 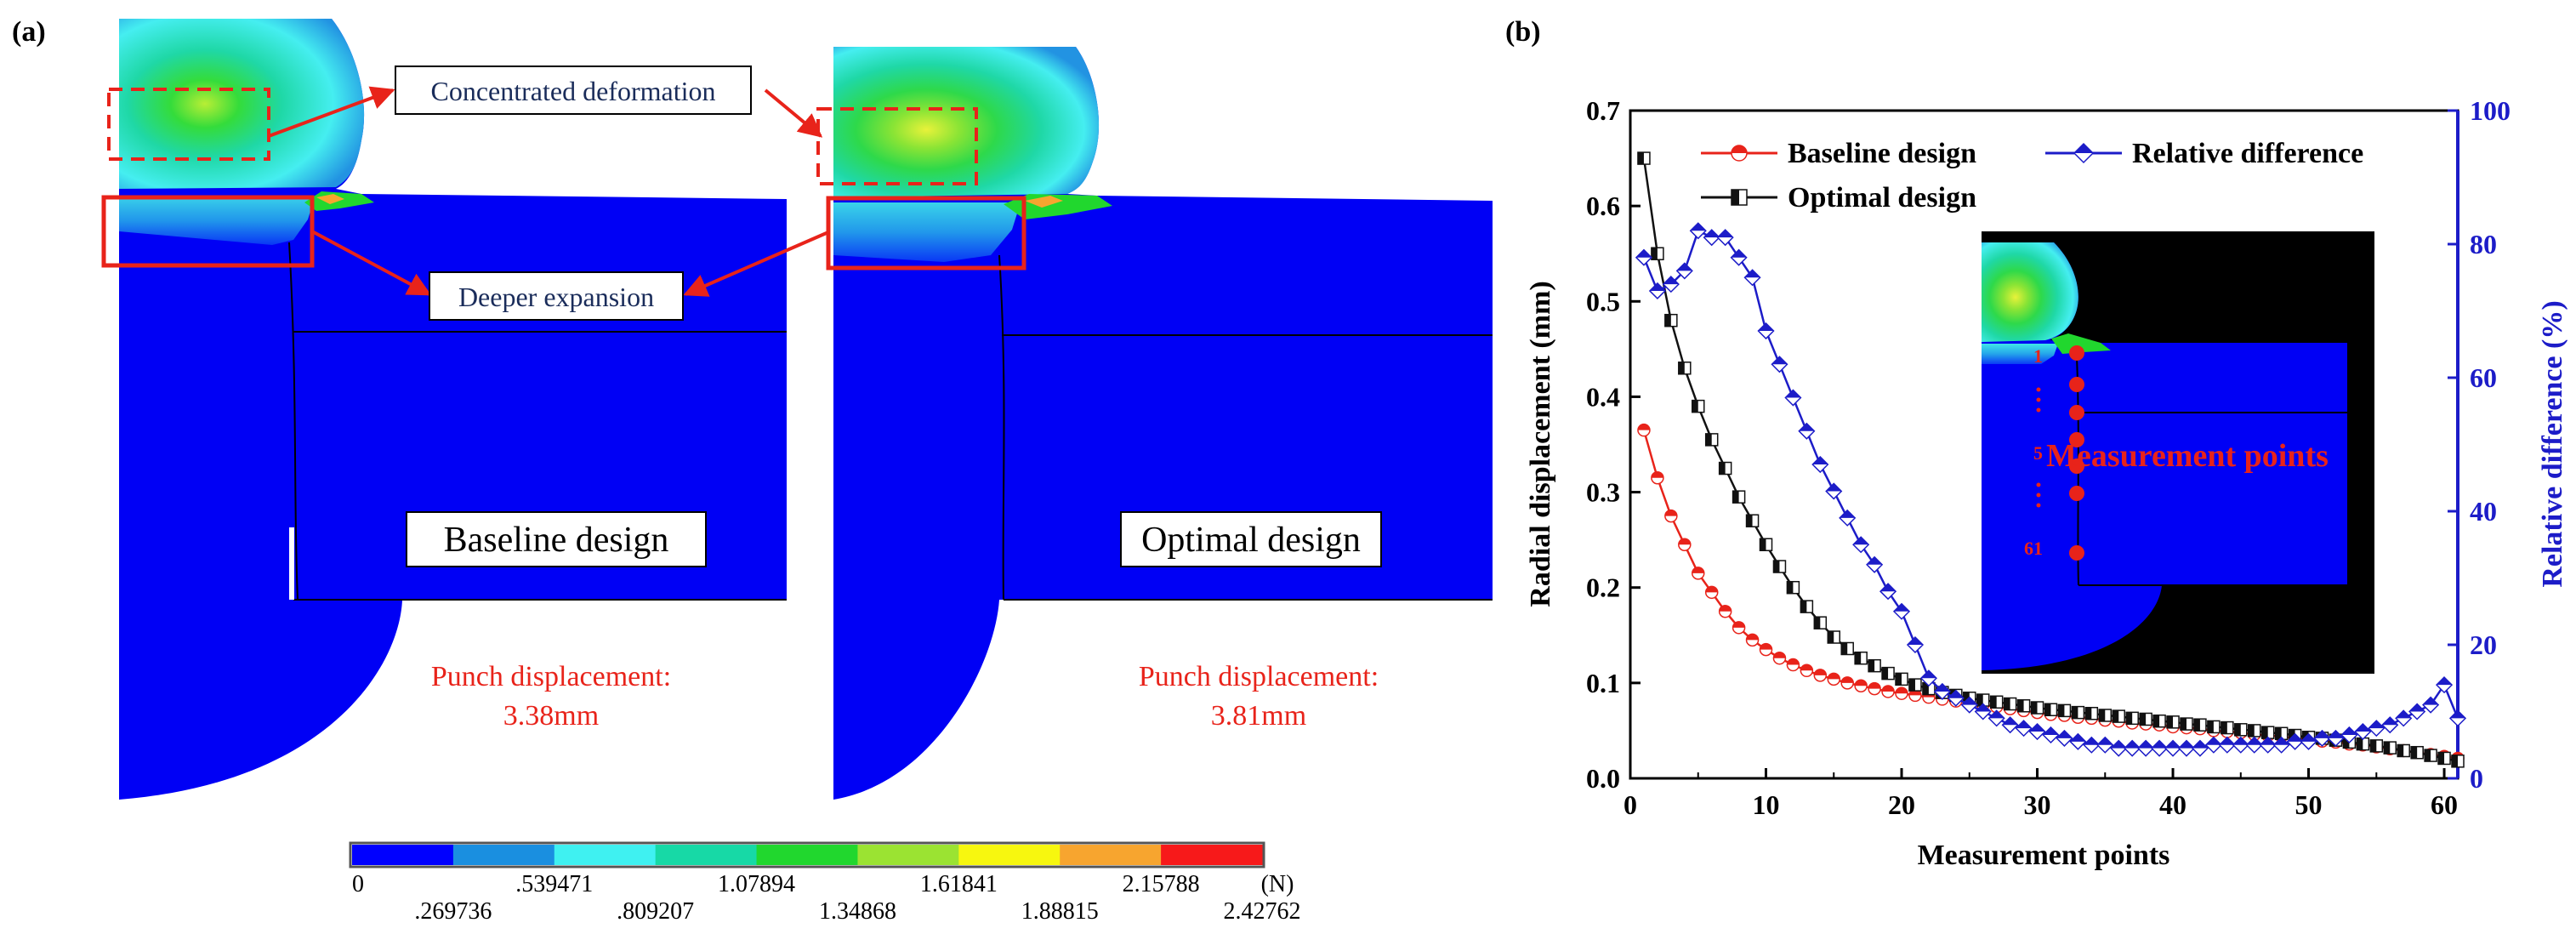 What do you see at coordinates (573, 91) in the screenshot?
I see `concentrated-callout-text: Concentrated deformation` at bounding box center [573, 91].